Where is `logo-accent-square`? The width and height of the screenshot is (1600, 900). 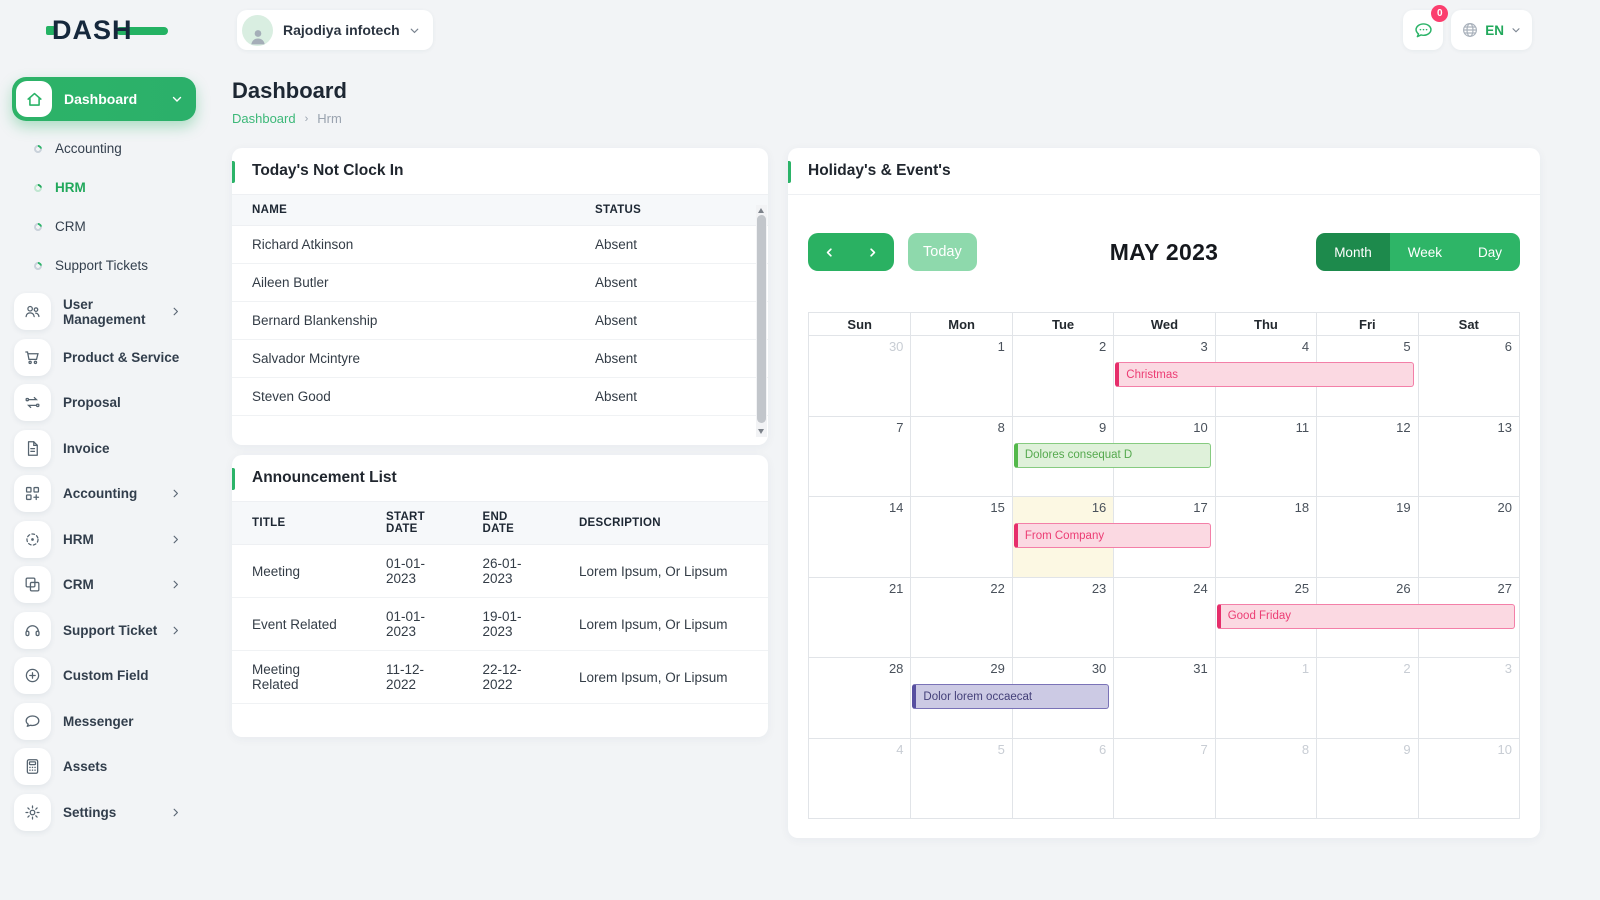
logo-accent-square is located at coordinates (50, 30).